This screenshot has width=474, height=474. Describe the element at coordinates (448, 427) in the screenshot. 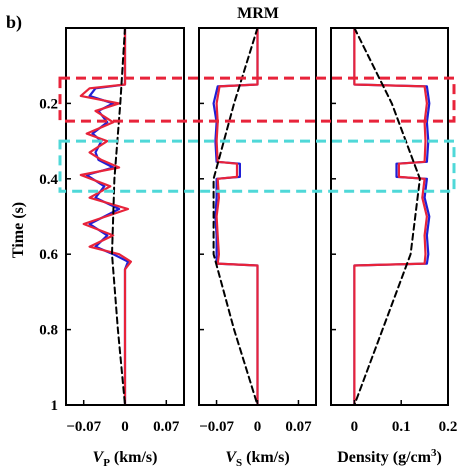

I see `x-tick-label: 0.2` at that location.